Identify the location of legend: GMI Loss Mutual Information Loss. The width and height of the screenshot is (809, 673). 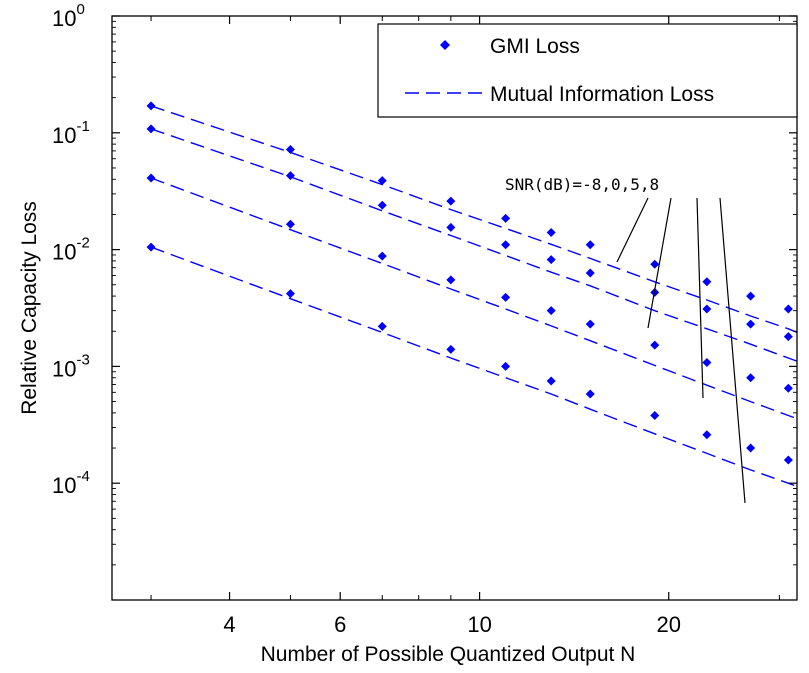
(587, 70).